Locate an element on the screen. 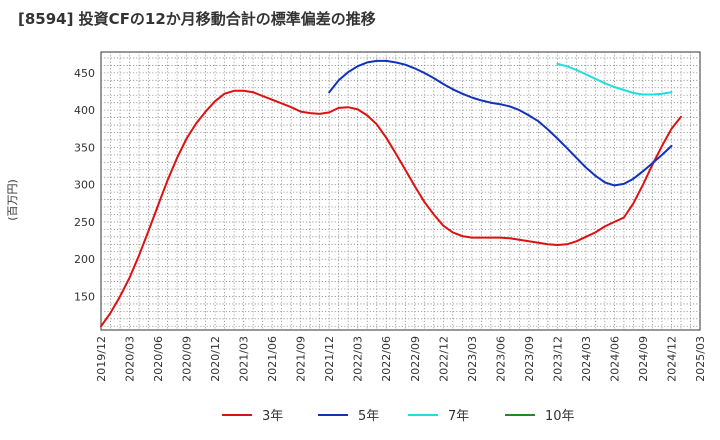  x-tick-label: 2021/12 is located at coordinates (329, 359).